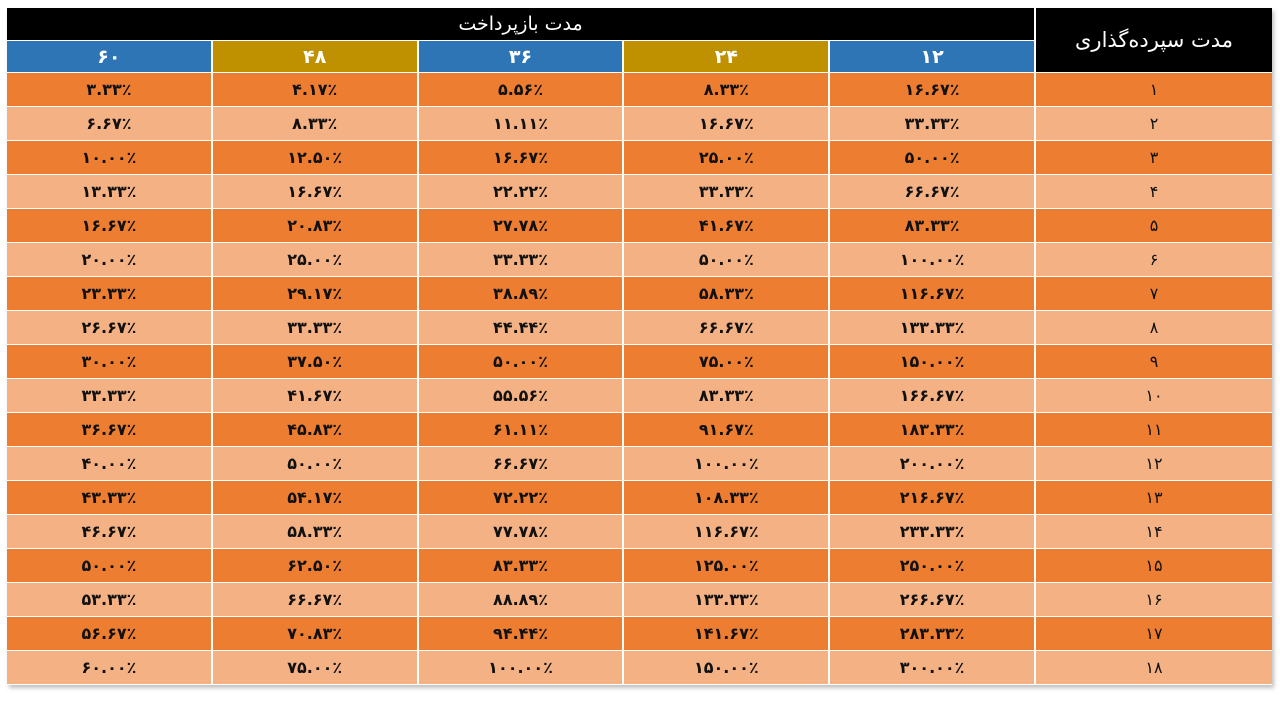 Image resolution: width=1280 pixels, height=704 pixels. I want to click on table-row: ۱۴ ۲۳۳.۳۳٪ ۱۱۶.۶۷٪ ۷۷.۷۸٪ ۵۸.۳۳٪ ۴۶.۶۷٪, so click(639, 531).